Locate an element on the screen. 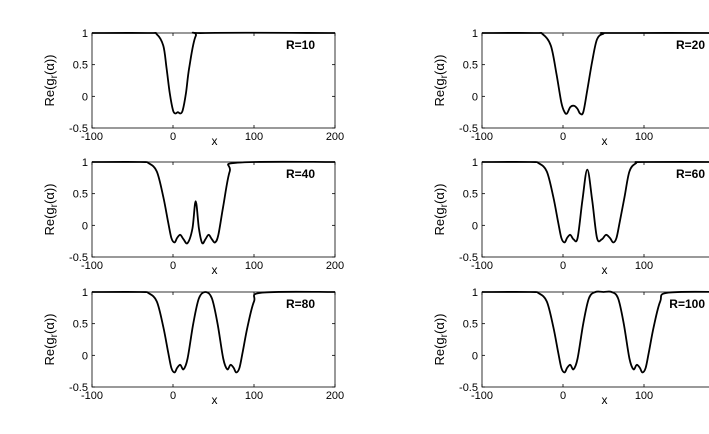 The image size is (709, 434). panel-1: -100 0 100 200 1 0.5 0 -0.5 x Re(gr(α)) R=10 is located at coordinates (193, 88).